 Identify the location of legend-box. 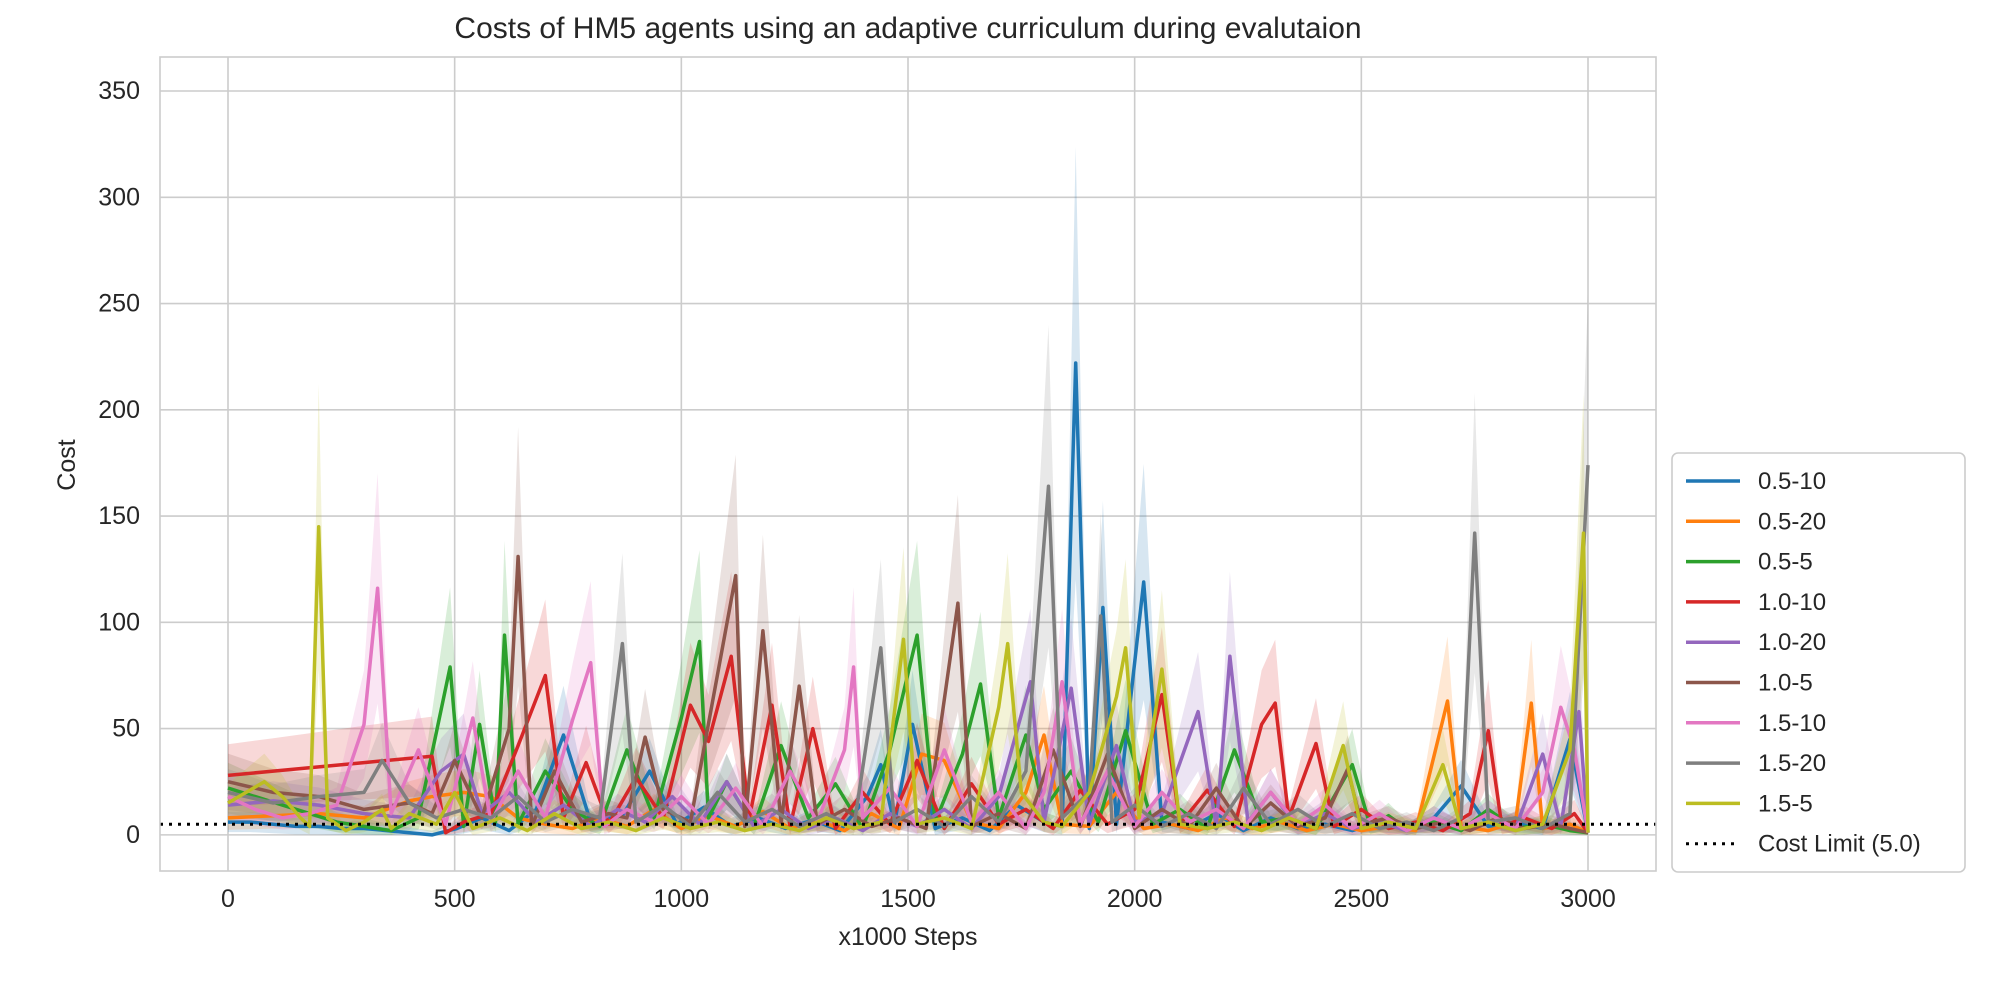
(1818, 662).